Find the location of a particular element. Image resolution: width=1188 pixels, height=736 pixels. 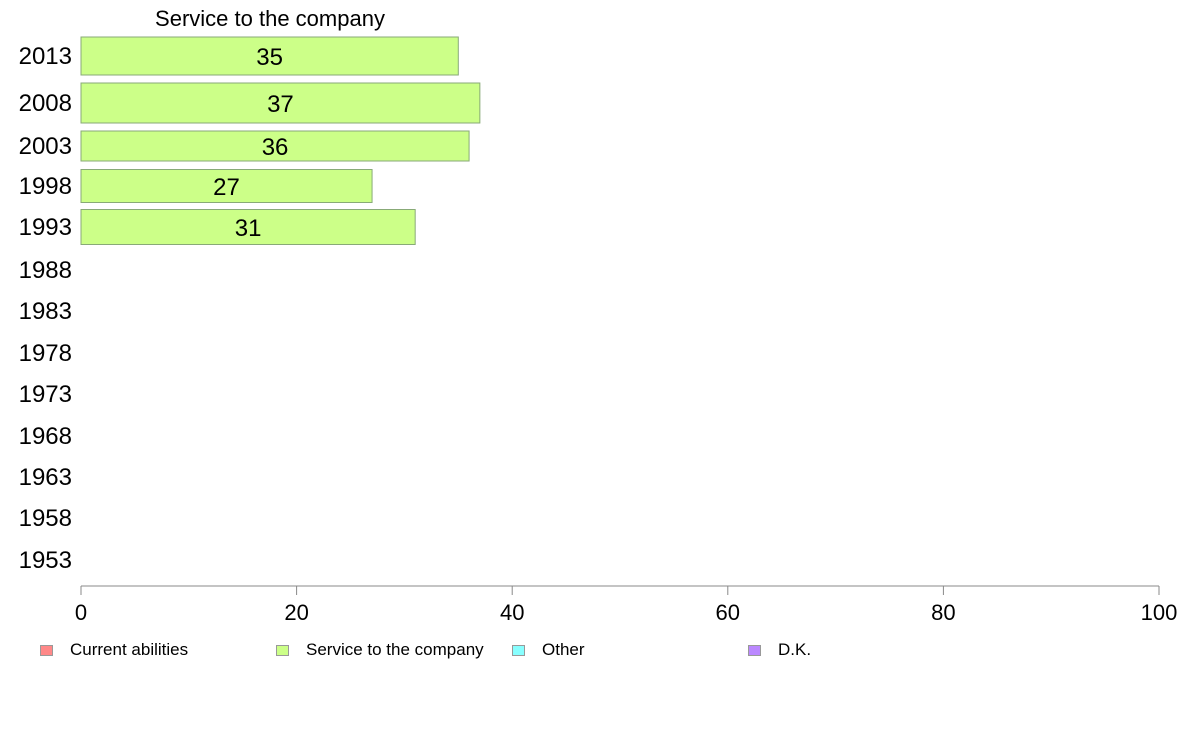

y-tick-label-1973: 1973 is located at coordinates (45, 394).